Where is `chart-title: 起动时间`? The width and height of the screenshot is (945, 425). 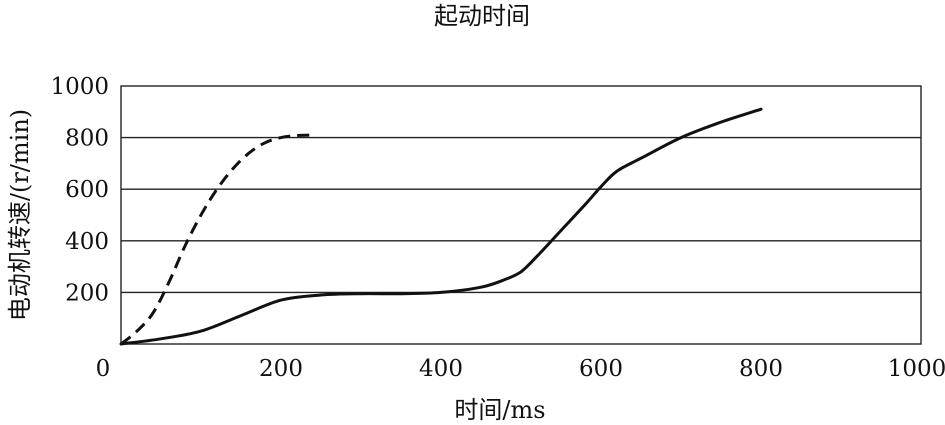 chart-title: 起动时间 is located at coordinates (482, 16).